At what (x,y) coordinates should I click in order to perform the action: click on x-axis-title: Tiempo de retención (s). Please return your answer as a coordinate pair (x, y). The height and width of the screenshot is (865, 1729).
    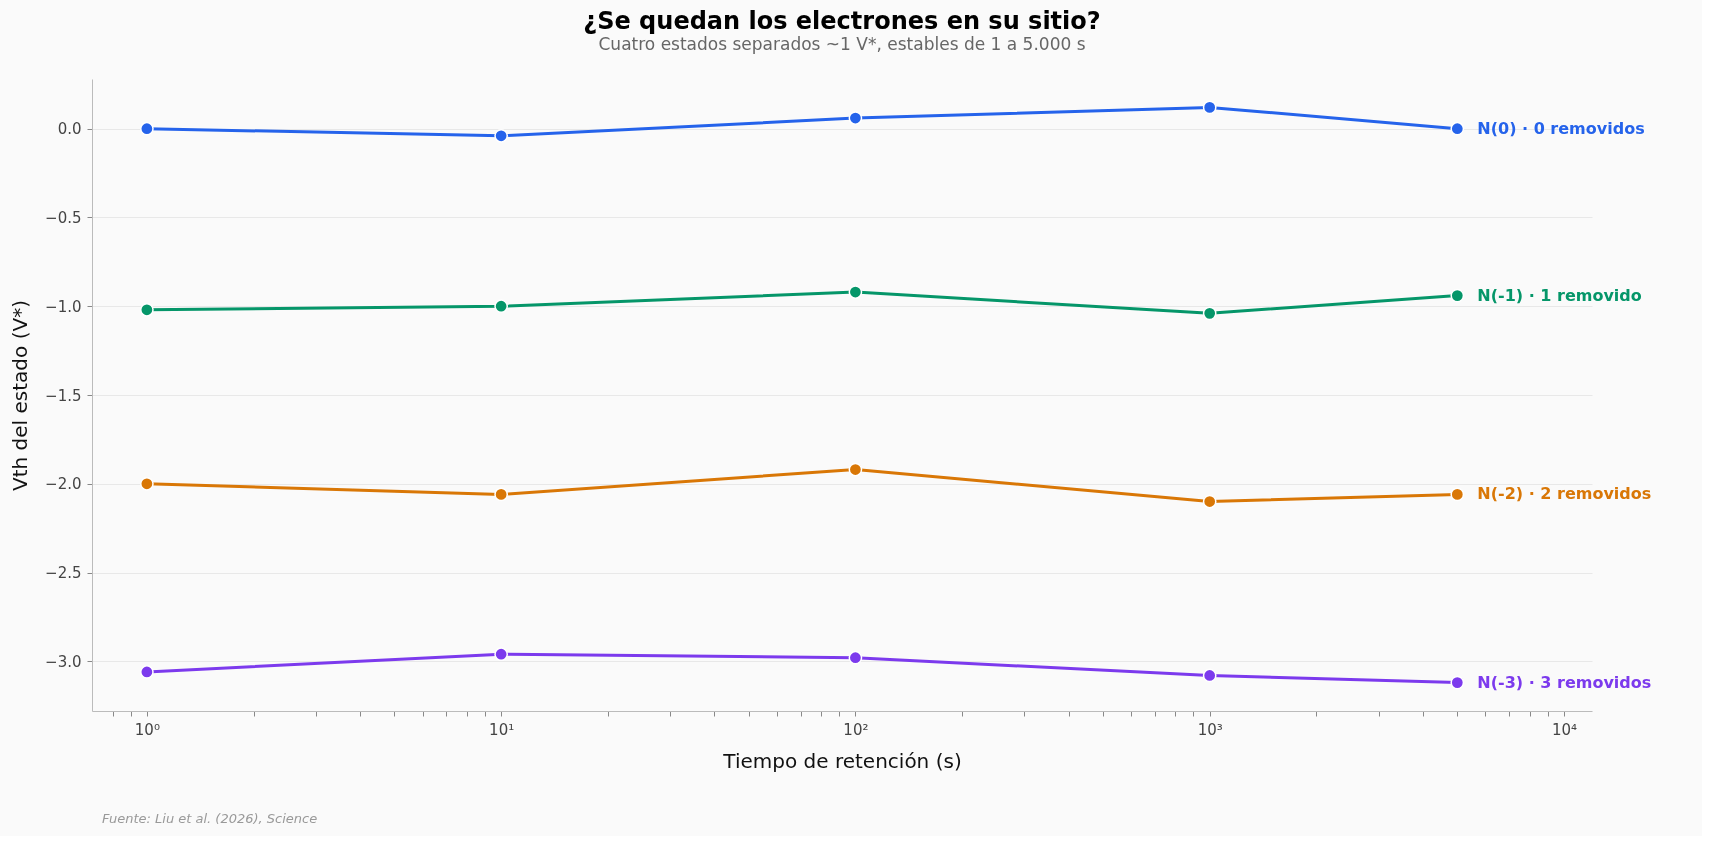
    Looking at the image, I should click on (842, 760).